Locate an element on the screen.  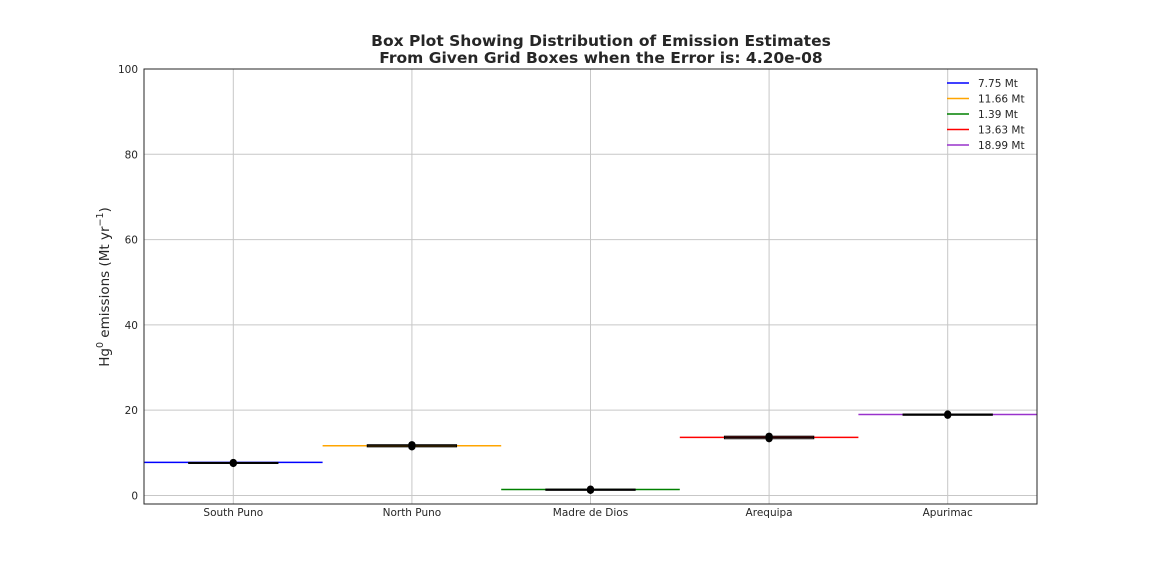
y-axis-label-middle: emissions (Mt yr is located at coordinates (105, 284).